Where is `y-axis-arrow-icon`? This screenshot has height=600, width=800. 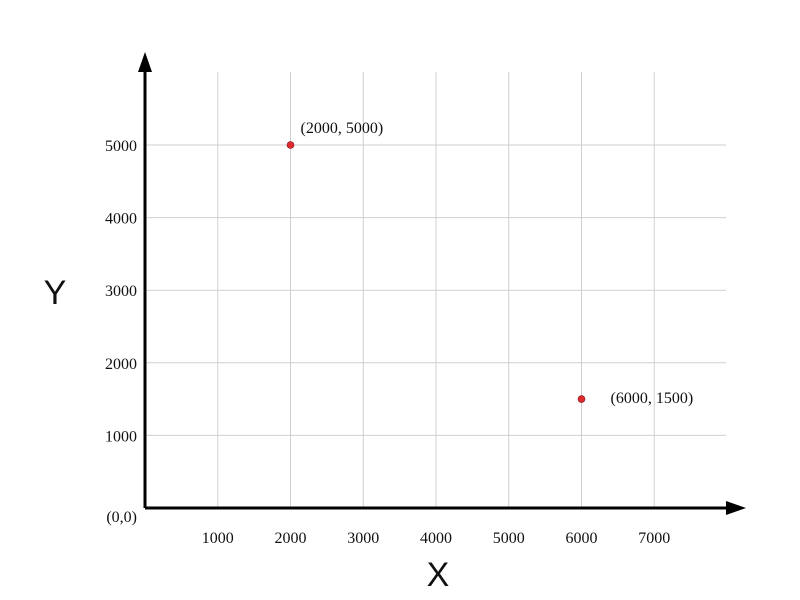
y-axis-arrow-icon is located at coordinates (145, 62).